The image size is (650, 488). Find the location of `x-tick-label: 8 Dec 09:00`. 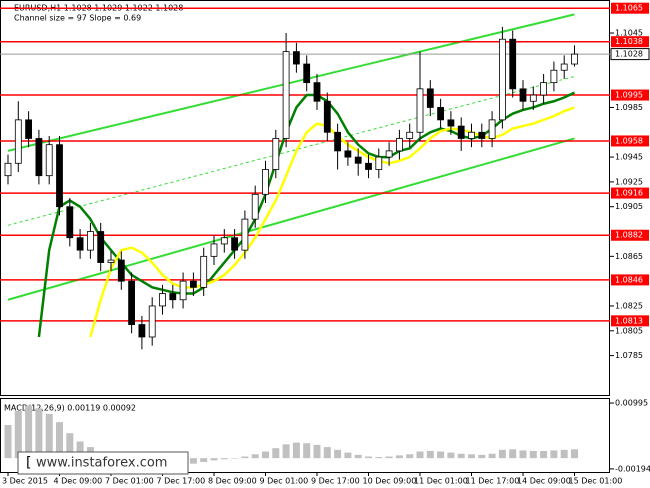

x-tick-label: 8 Dec 09:00 is located at coordinates (232, 481).